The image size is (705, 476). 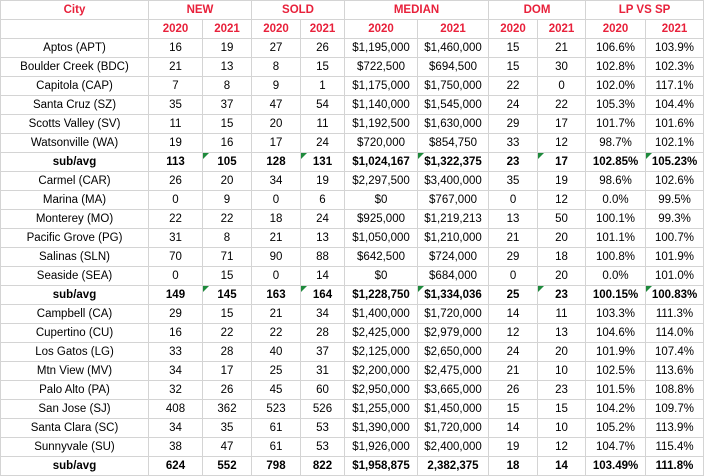 What do you see at coordinates (675, 257) in the screenshot?
I see `cell-lpsp-2021: 101.9%` at bounding box center [675, 257].